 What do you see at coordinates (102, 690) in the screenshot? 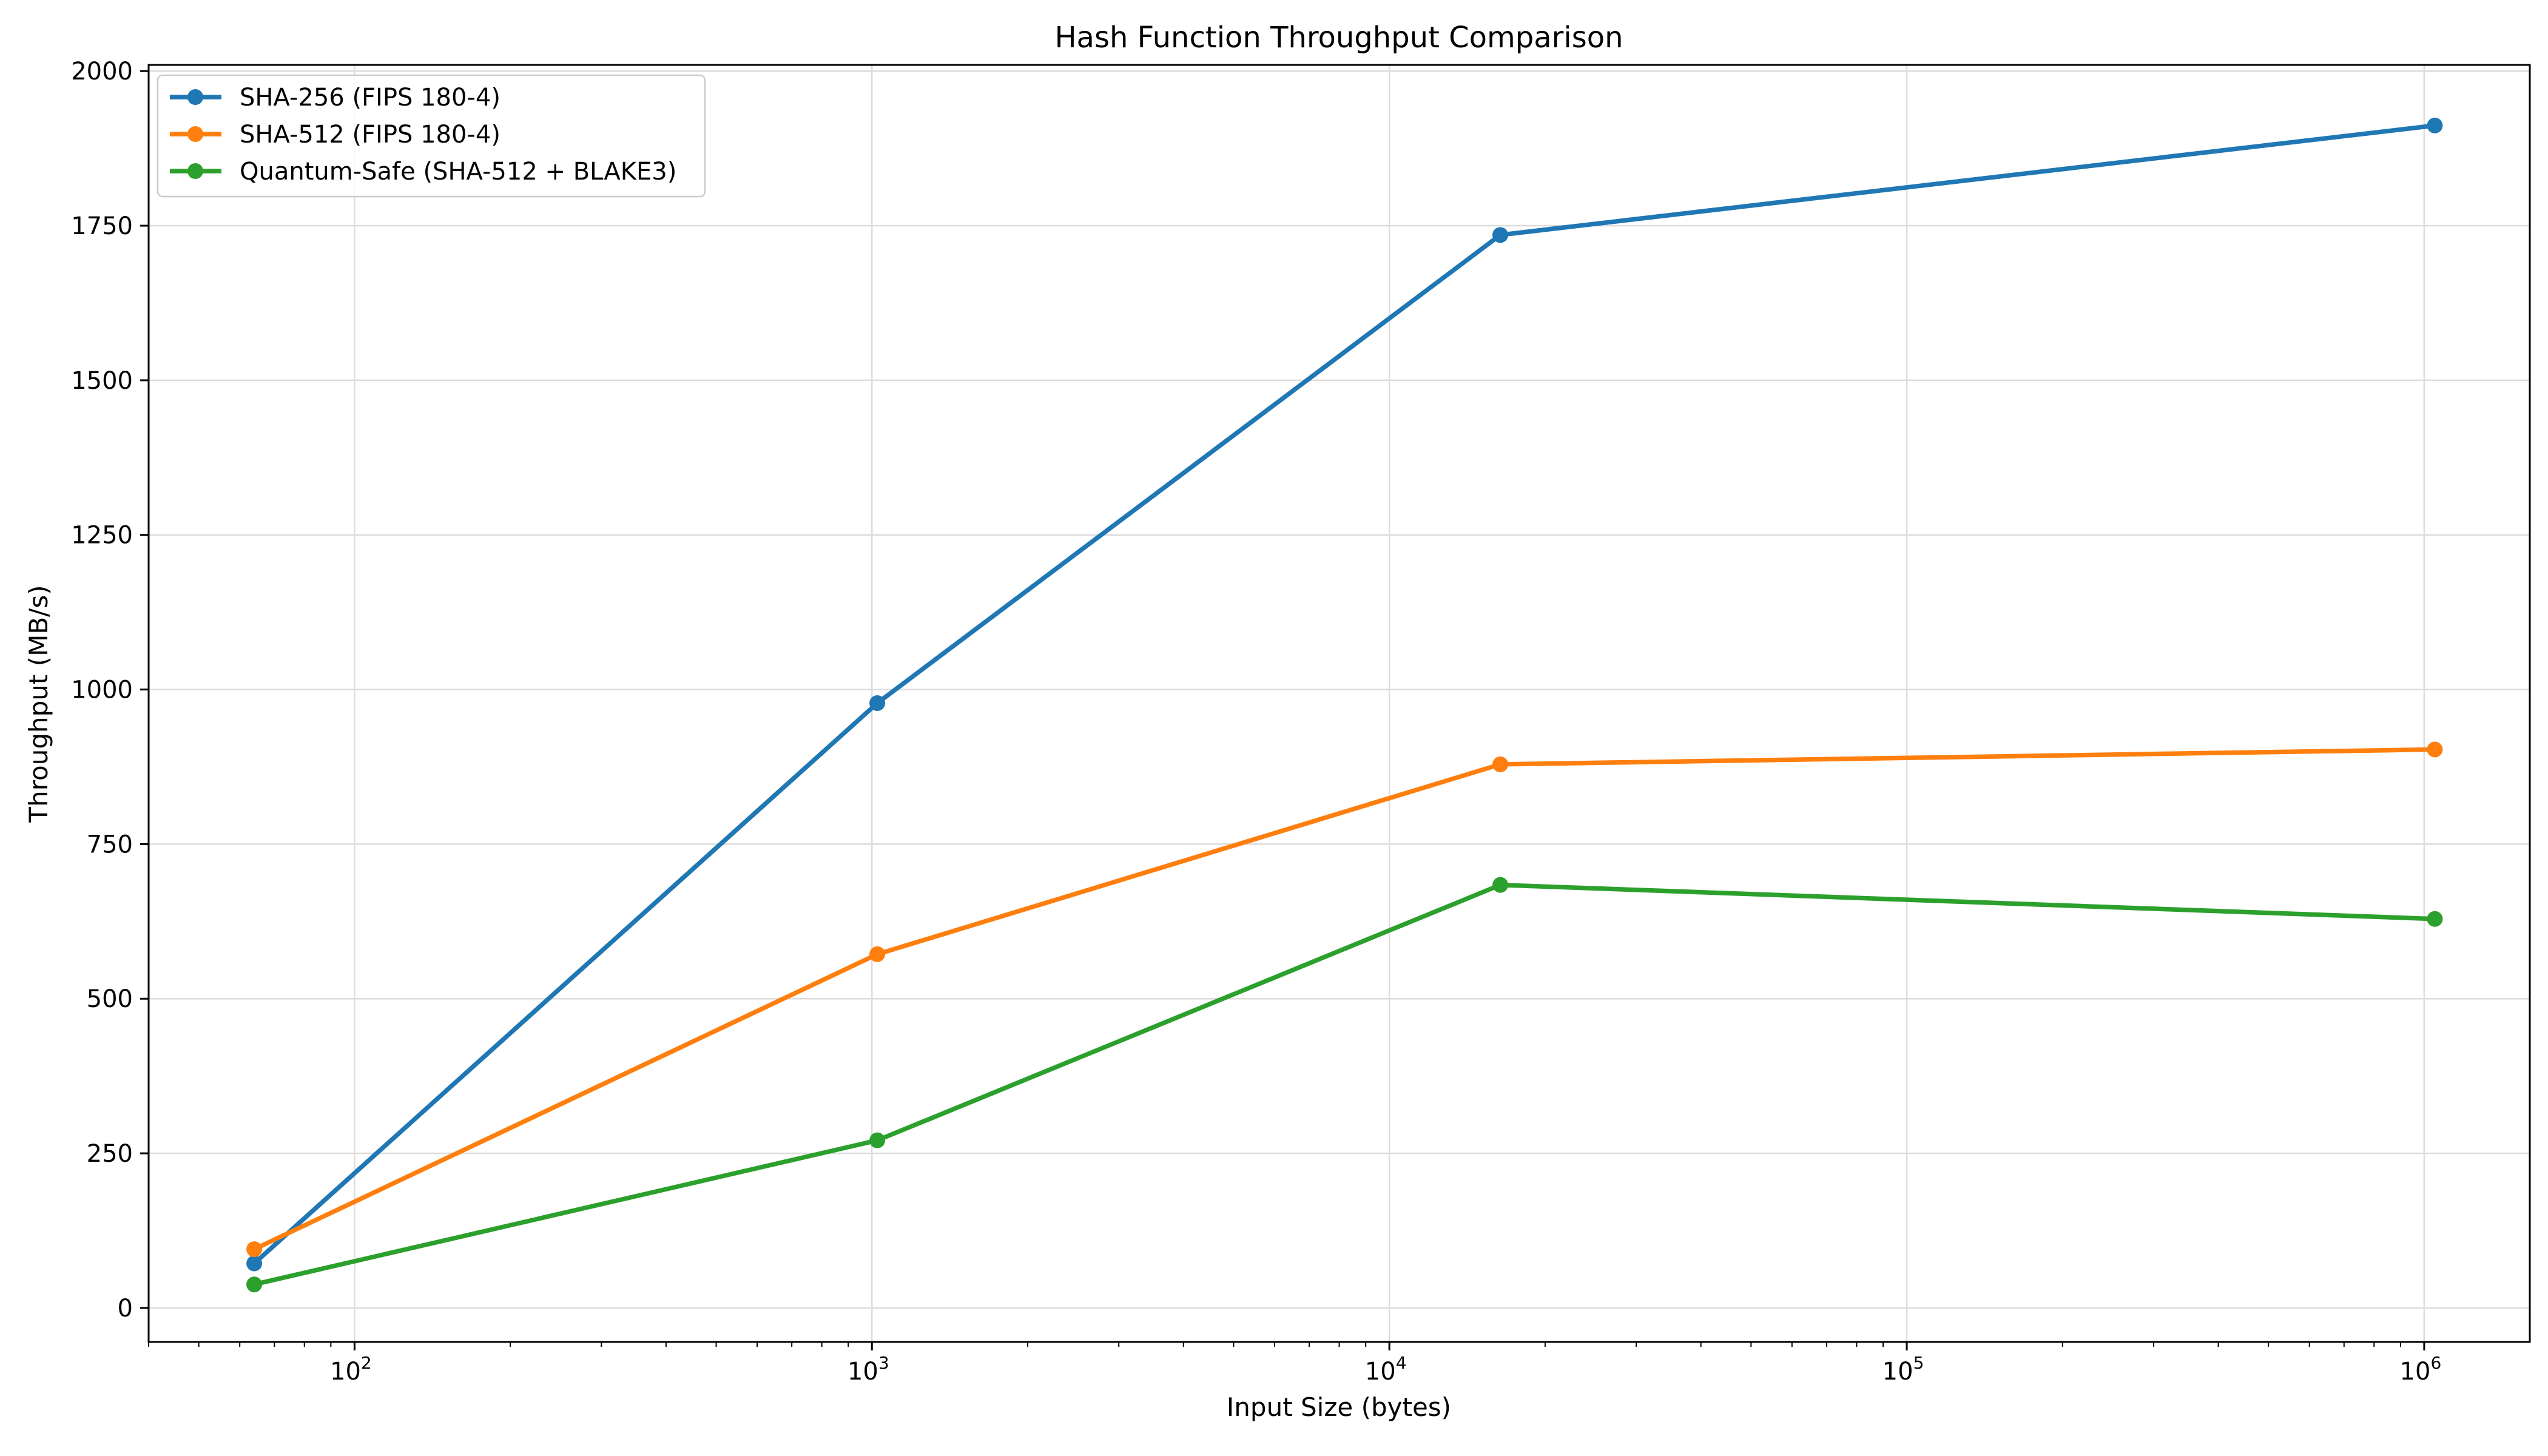
I see `y-tick-label: 1000` at bounding box center [102, 690].